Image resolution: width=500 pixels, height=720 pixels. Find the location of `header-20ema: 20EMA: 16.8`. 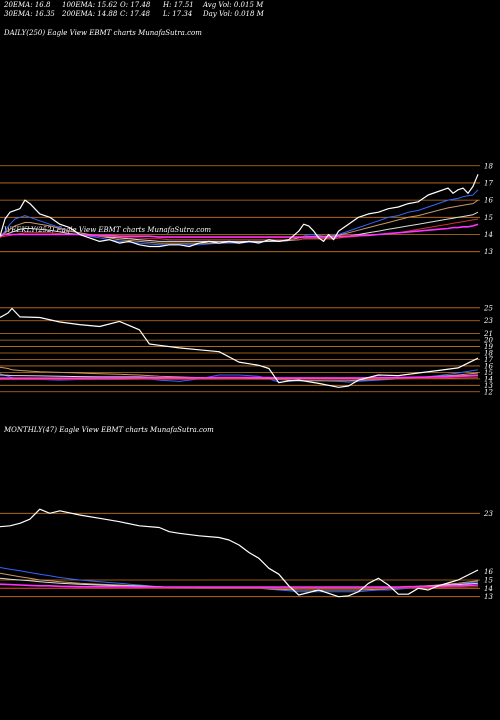

header-20ema: 20EMA: 16.8 is located at coordinates (27, 5).